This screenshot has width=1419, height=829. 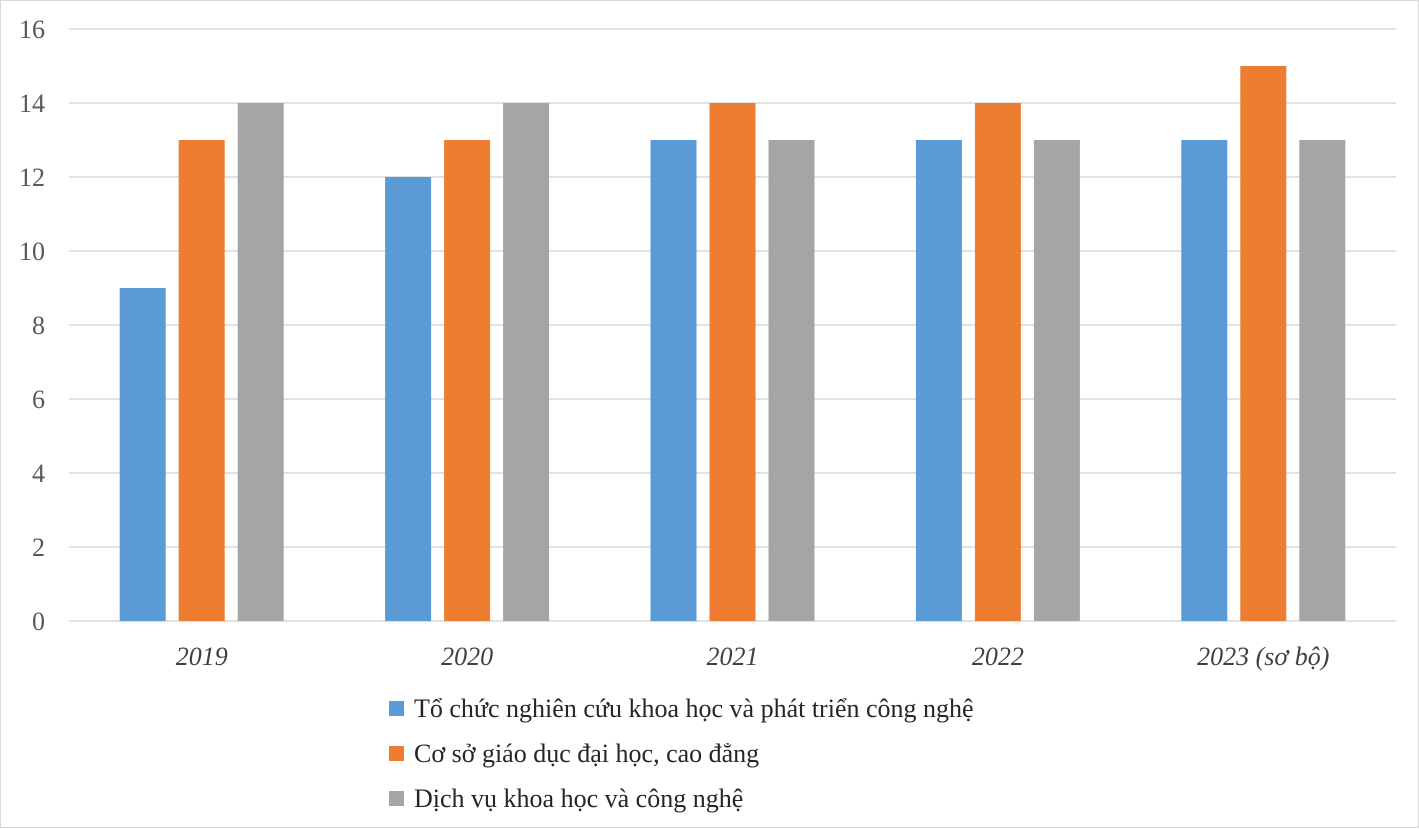 What do you see at coordinates (32, 103) in the screenshot?
I see `y-tick-label: 14` at bounding box center [32, 103].